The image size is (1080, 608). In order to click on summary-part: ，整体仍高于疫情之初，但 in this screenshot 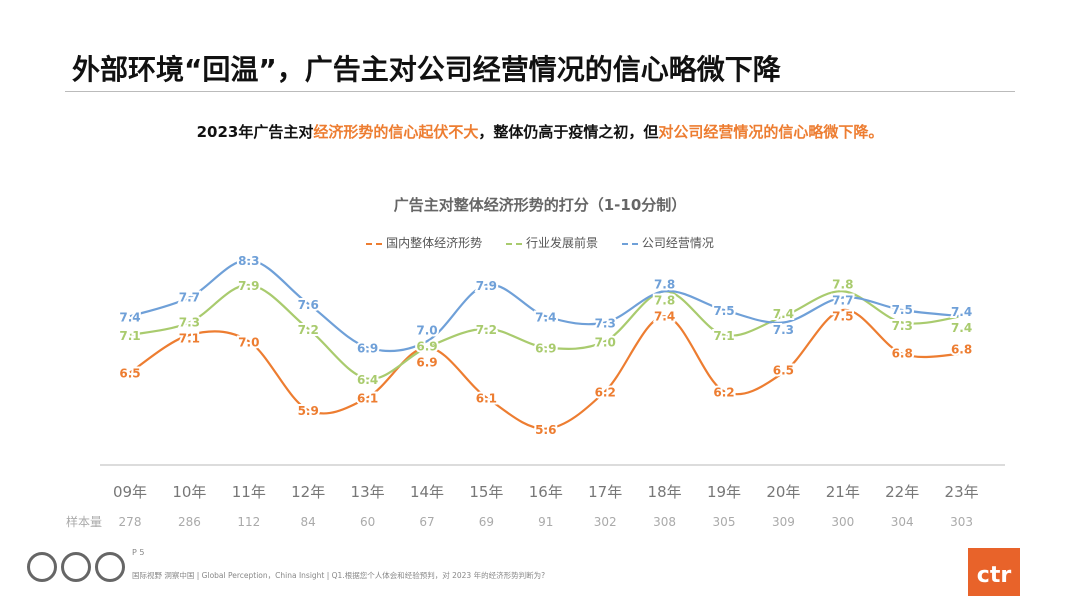, I will do `click(568, 132)`.